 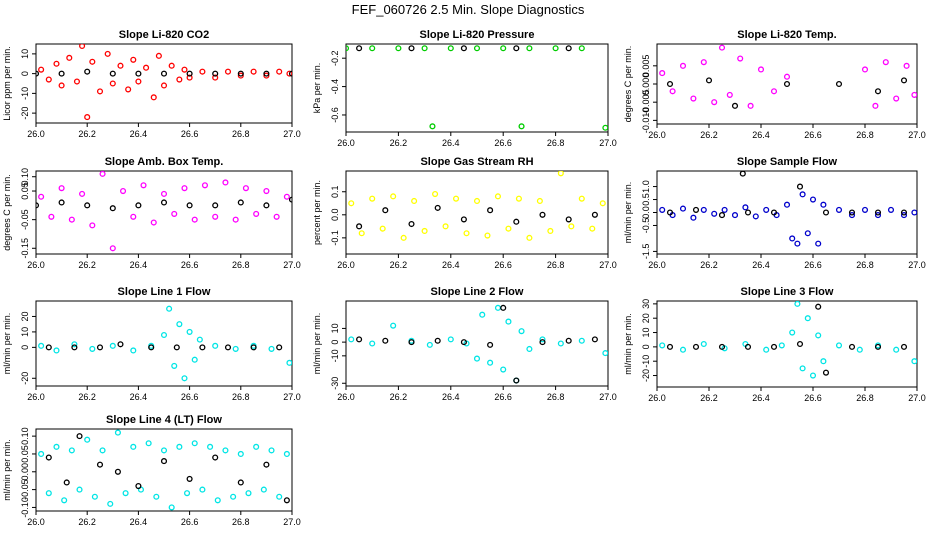 What do you see at coordinates (646, 318) in the screenshot?
I see `y-tick-label: 20` at bounding box center [646, 318].